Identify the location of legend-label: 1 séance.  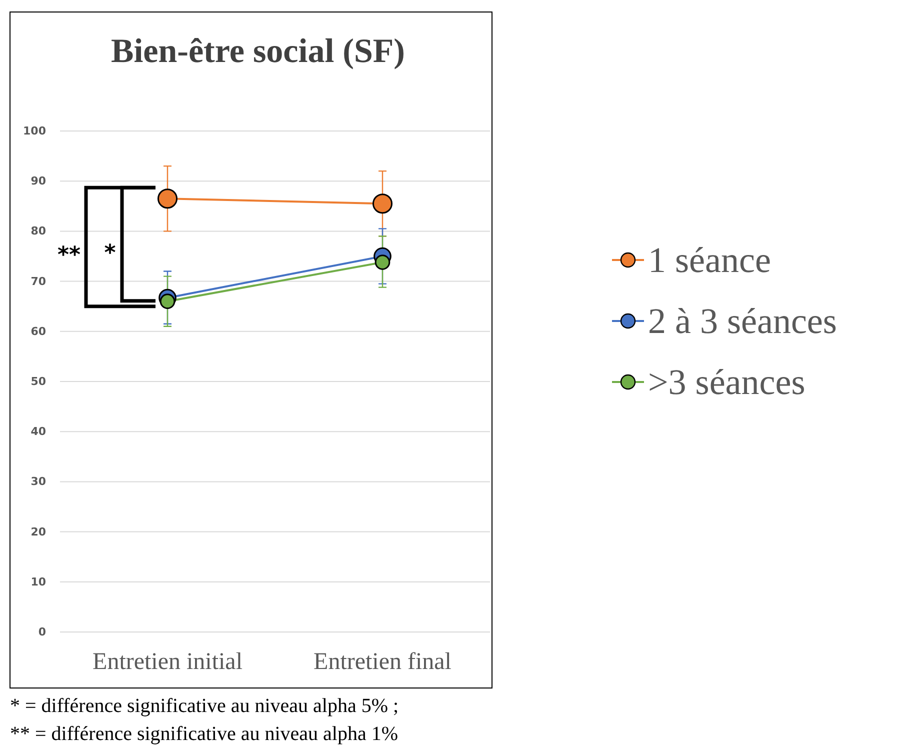
(709, 260).